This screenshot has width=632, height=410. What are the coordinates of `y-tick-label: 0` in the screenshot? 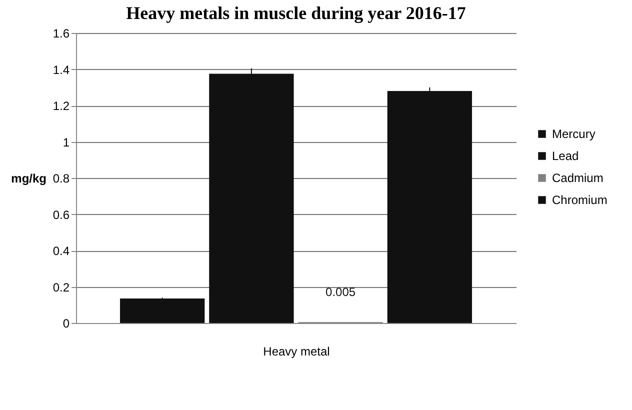 It's located at (66, 323).